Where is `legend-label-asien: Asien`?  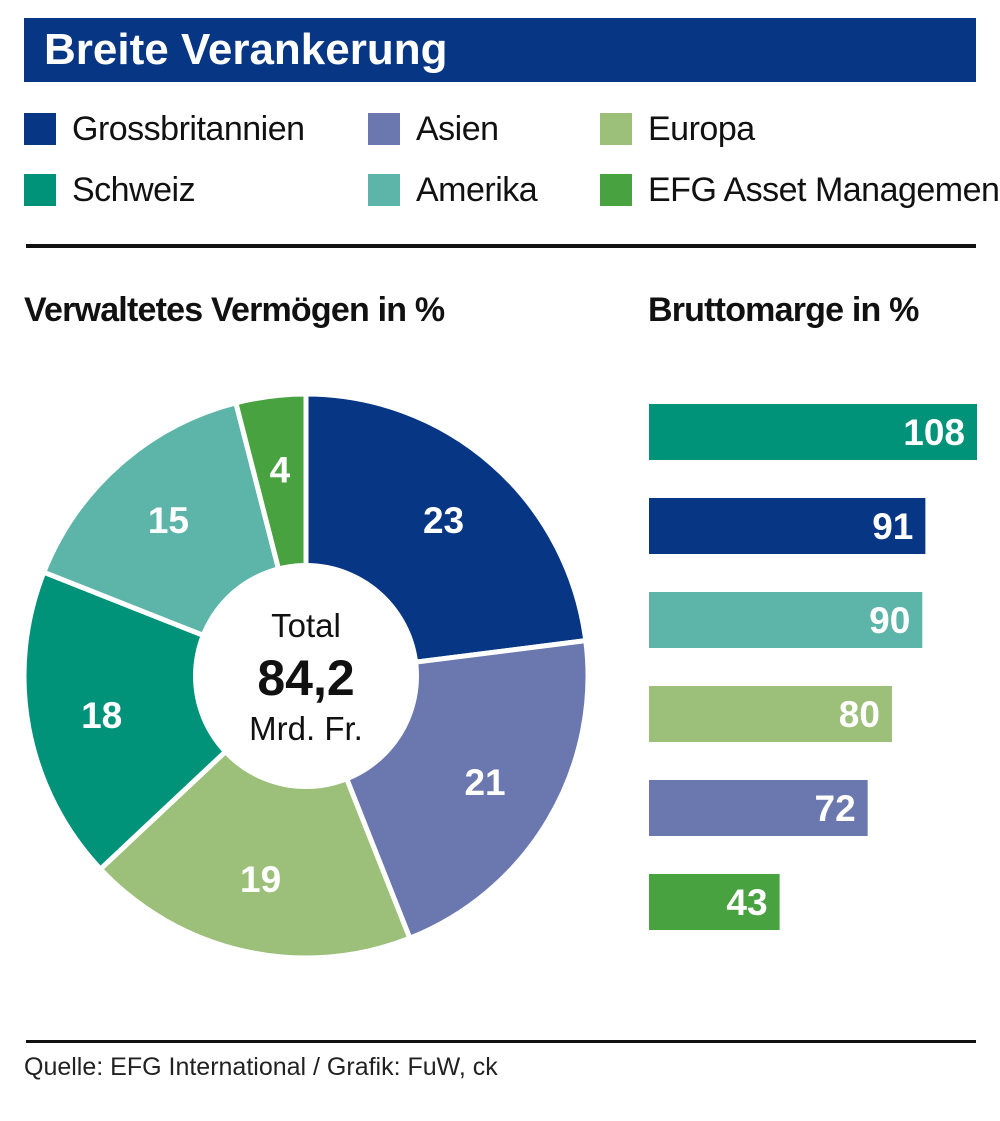 legend-label-asien: Asien is located at coordinates (457, 129).